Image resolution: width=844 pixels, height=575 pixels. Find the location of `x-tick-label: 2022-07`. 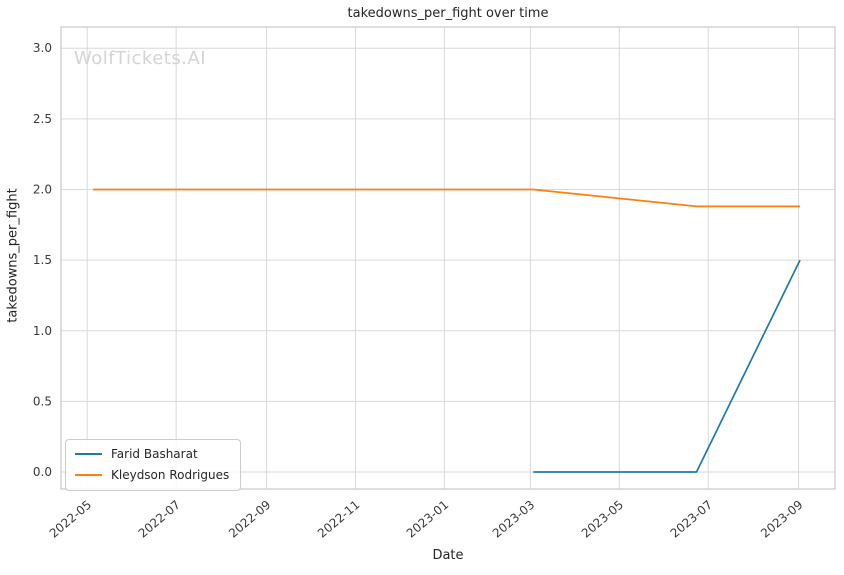

x-tick-label: 2022-07 is located at coordinates (159, 519).